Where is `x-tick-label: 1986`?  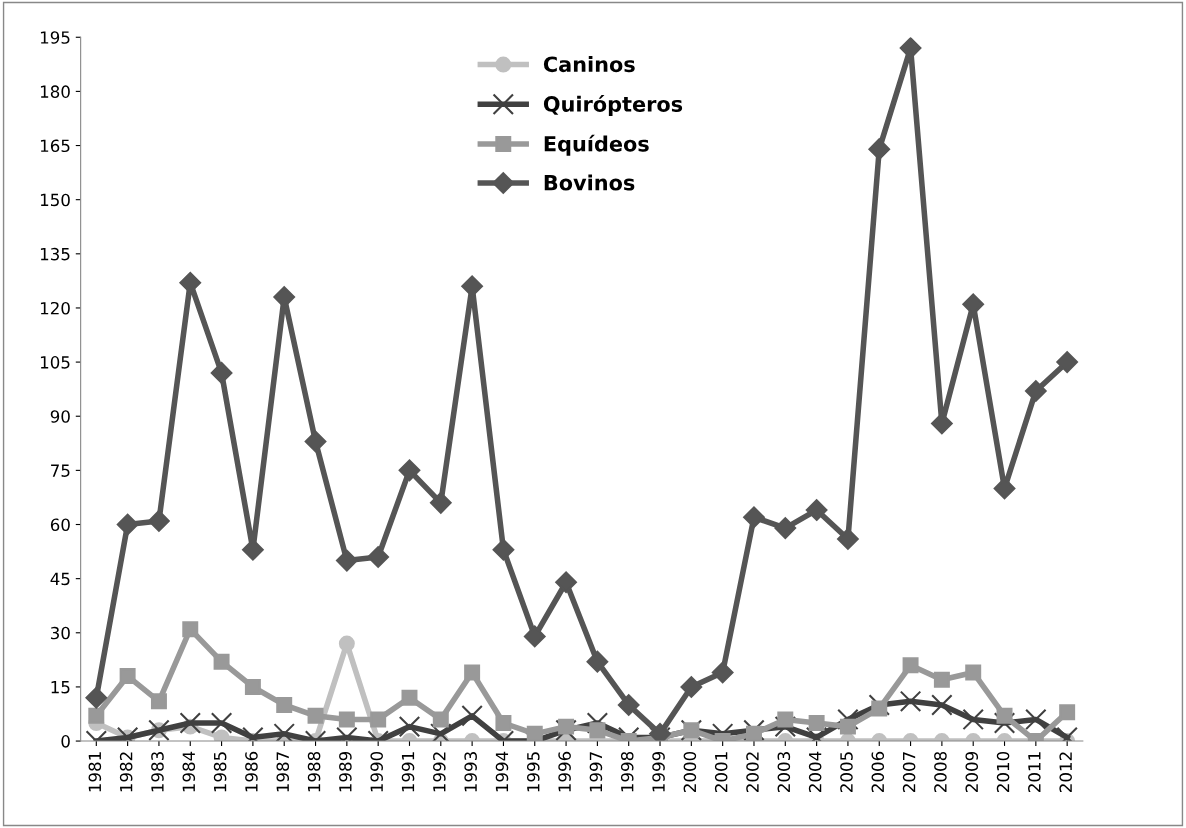 x-tick-label: 1986 is located at coordinates (251, 771).